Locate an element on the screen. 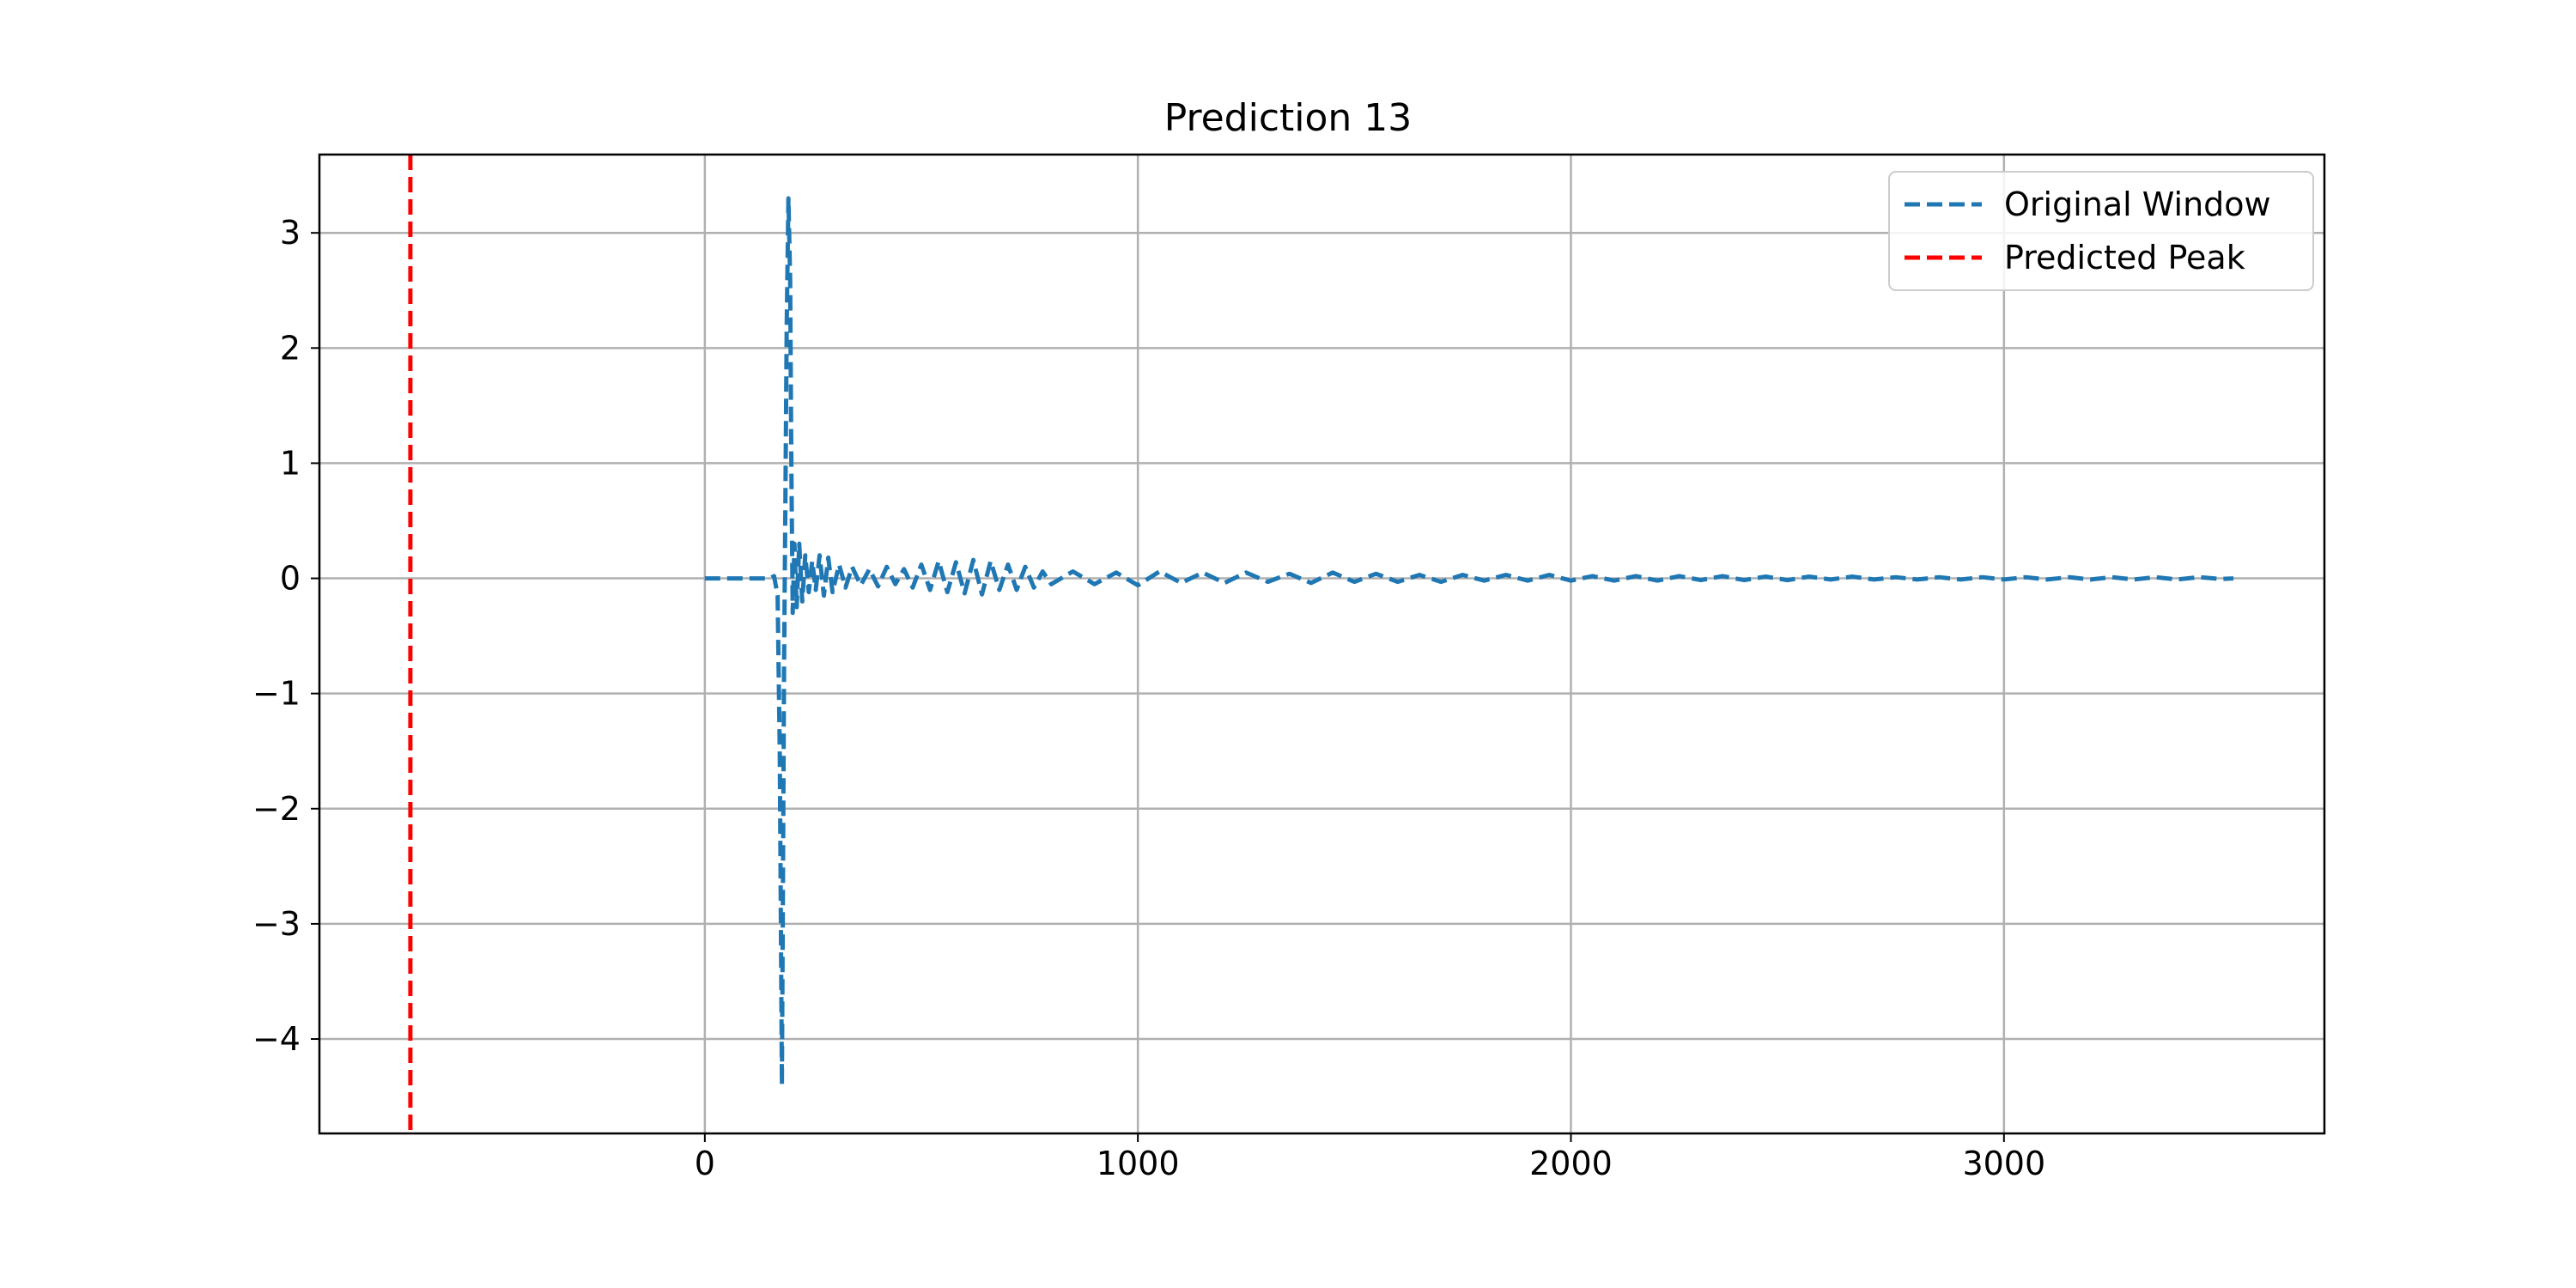 Image resolution: width=2576 pixels, height=1288 pixels. x-tick-label: 3000 is located at coordinates (2004, 1163).